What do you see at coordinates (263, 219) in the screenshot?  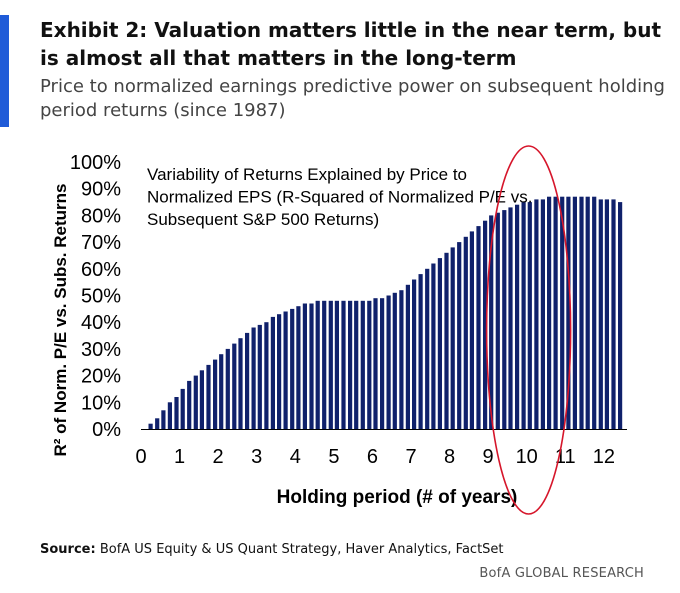 I see `chart-title-line: Subsequent S&P 500 Returns)` at bounding box center [263, 219].